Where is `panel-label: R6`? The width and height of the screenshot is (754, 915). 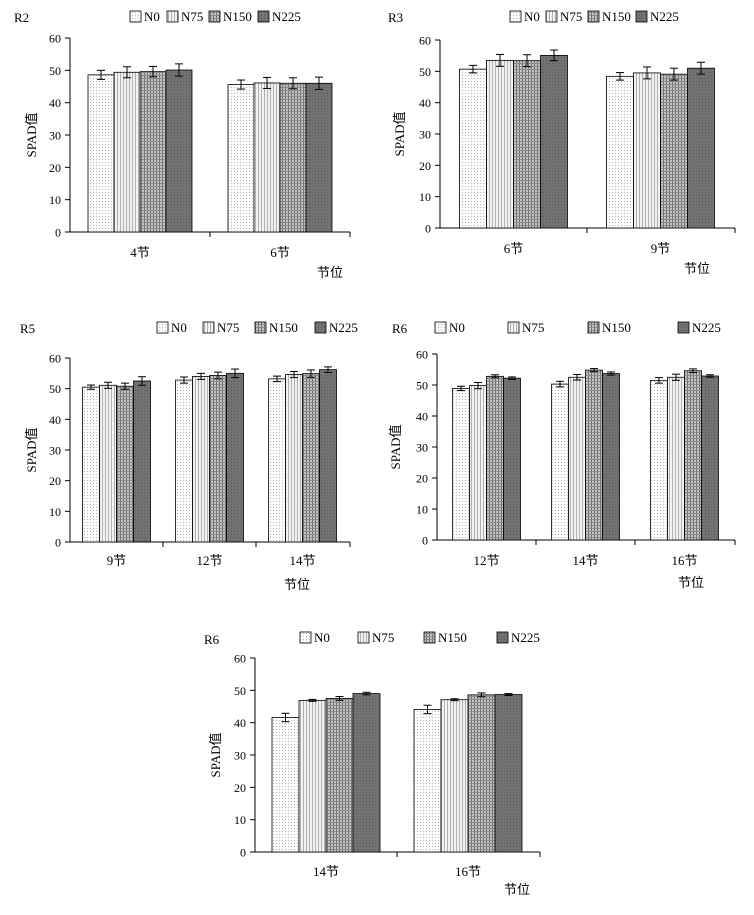 panel-label: R6 is located at coordinates (212, 639).